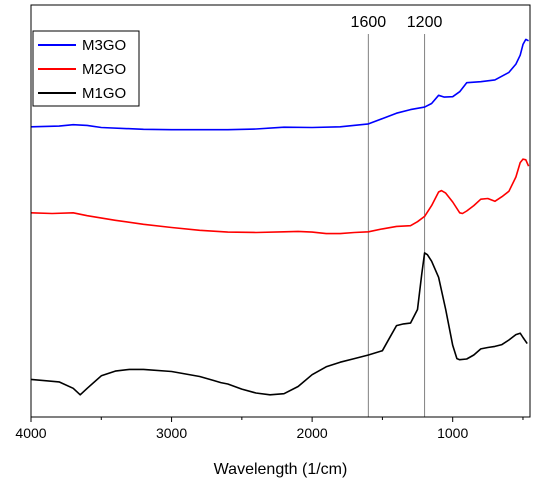 This screenshot has width=550, height=489. Describe the element at coordinates (397, 215) in the screenshot. I see `reference-lines: 1600 1200` at that location.